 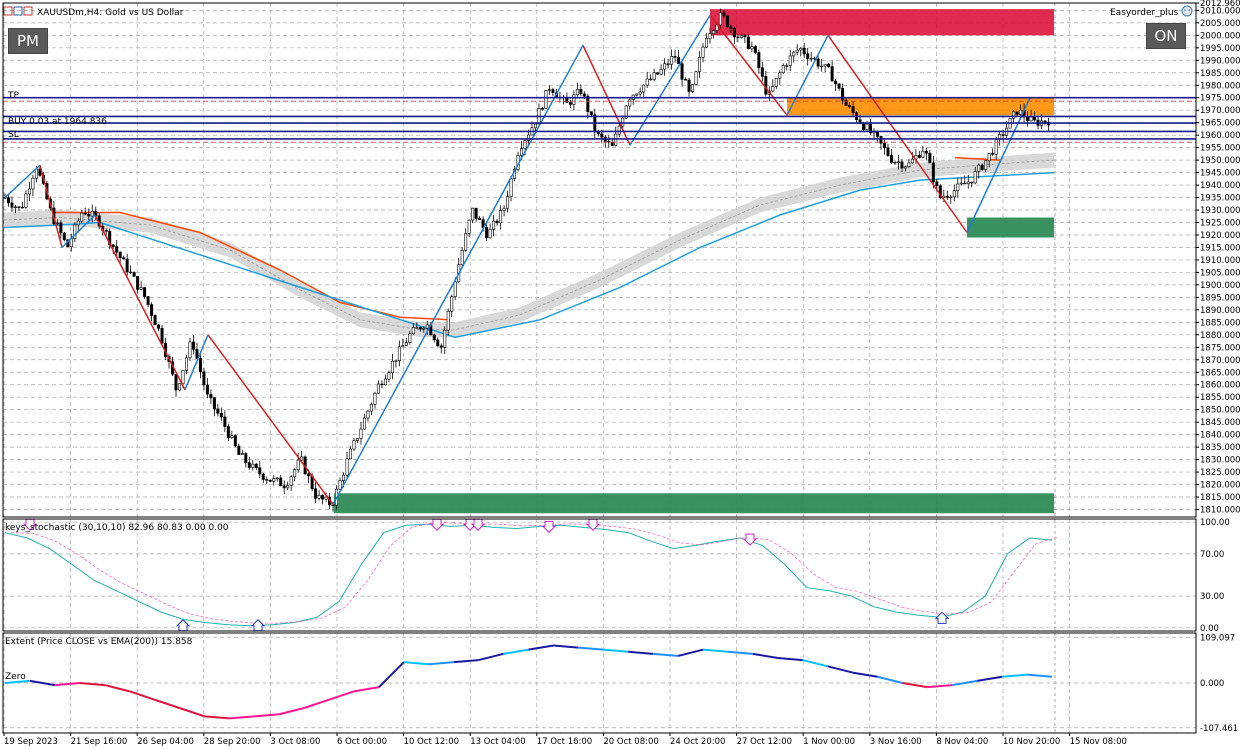 What do you see at coordinates (1220, 36) in the screenshot?
I see `y-tick-label: 2000.000` at bounding box center [1220, 36].